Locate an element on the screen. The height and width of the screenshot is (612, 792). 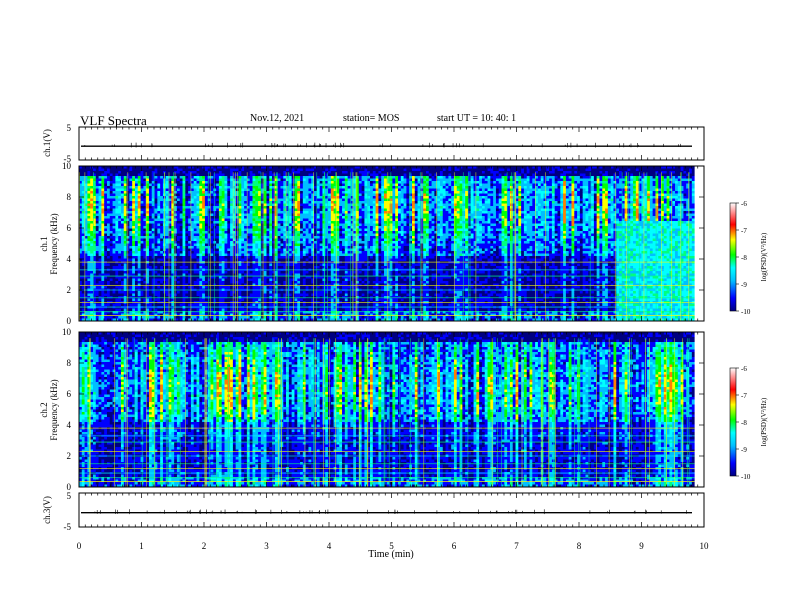
ch1-ylabel: ch.1(V) is located at coordinates (47, 143).